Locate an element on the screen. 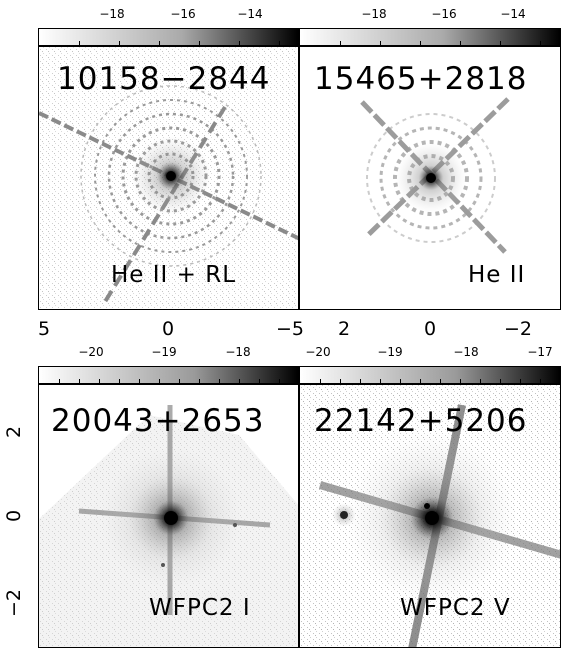 Image resolution: width=570 pixels, height=660 pixels. y-tick-label: −2 is located at coordinates (14, 603).